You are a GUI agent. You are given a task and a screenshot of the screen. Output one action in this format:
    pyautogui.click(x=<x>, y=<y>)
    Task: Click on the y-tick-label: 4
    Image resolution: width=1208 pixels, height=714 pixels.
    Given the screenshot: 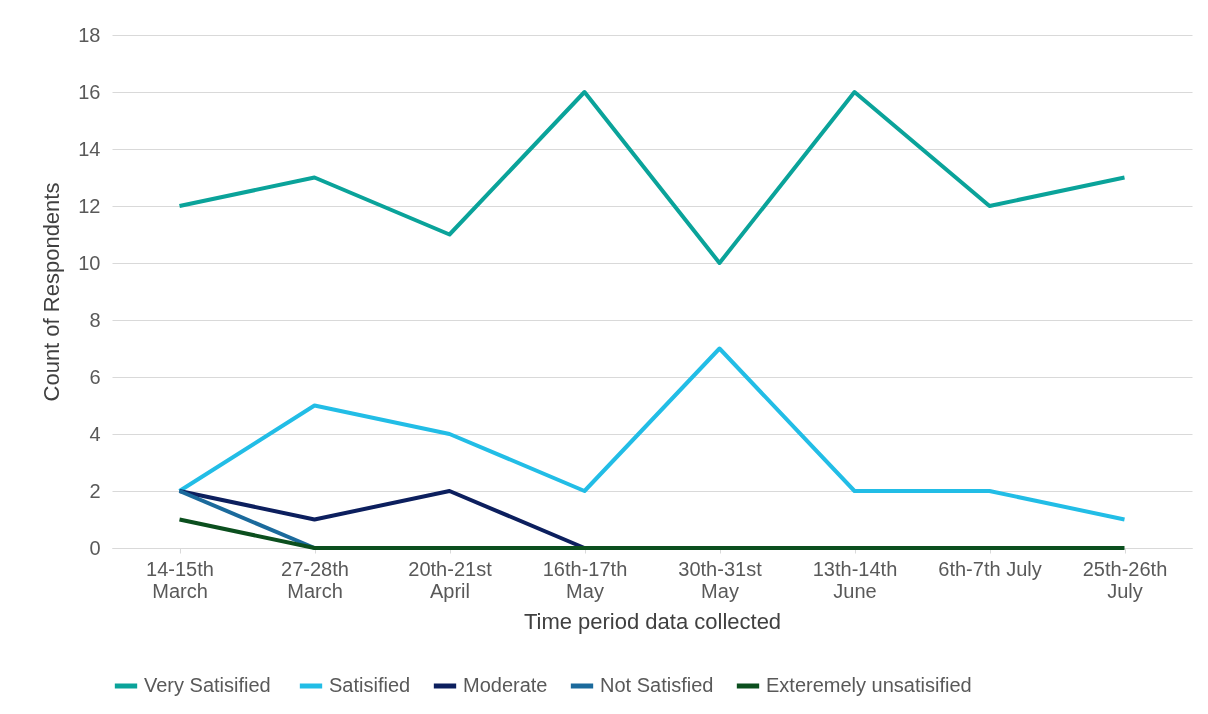 What is the action you would take?
    pyautogui.click(x=95, y=433)
    